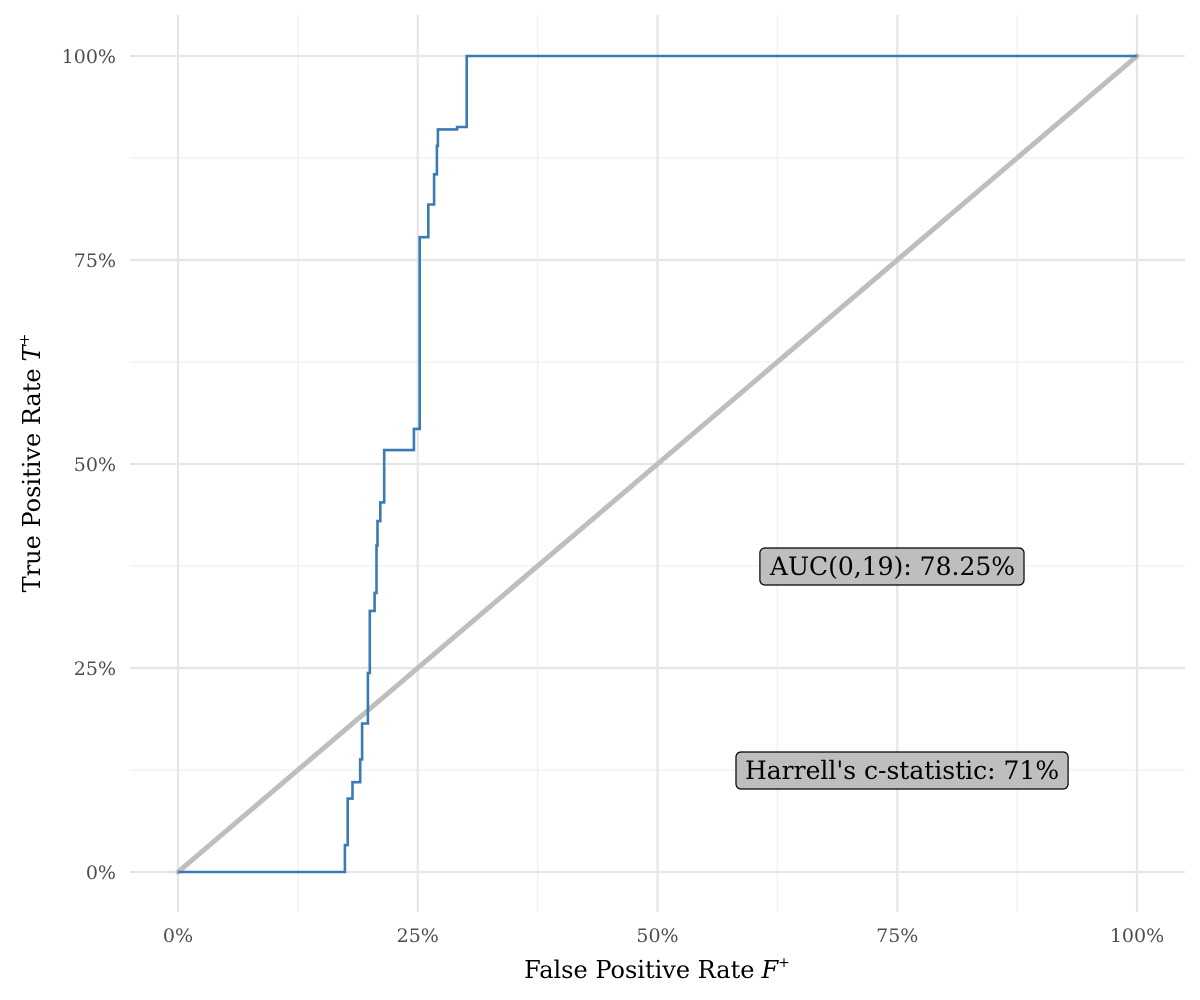 The image size is (1200, 1000). Describe the element at coordinates (32, 352) in the screenshot. I see `y-axis-symbol: T` at that location.